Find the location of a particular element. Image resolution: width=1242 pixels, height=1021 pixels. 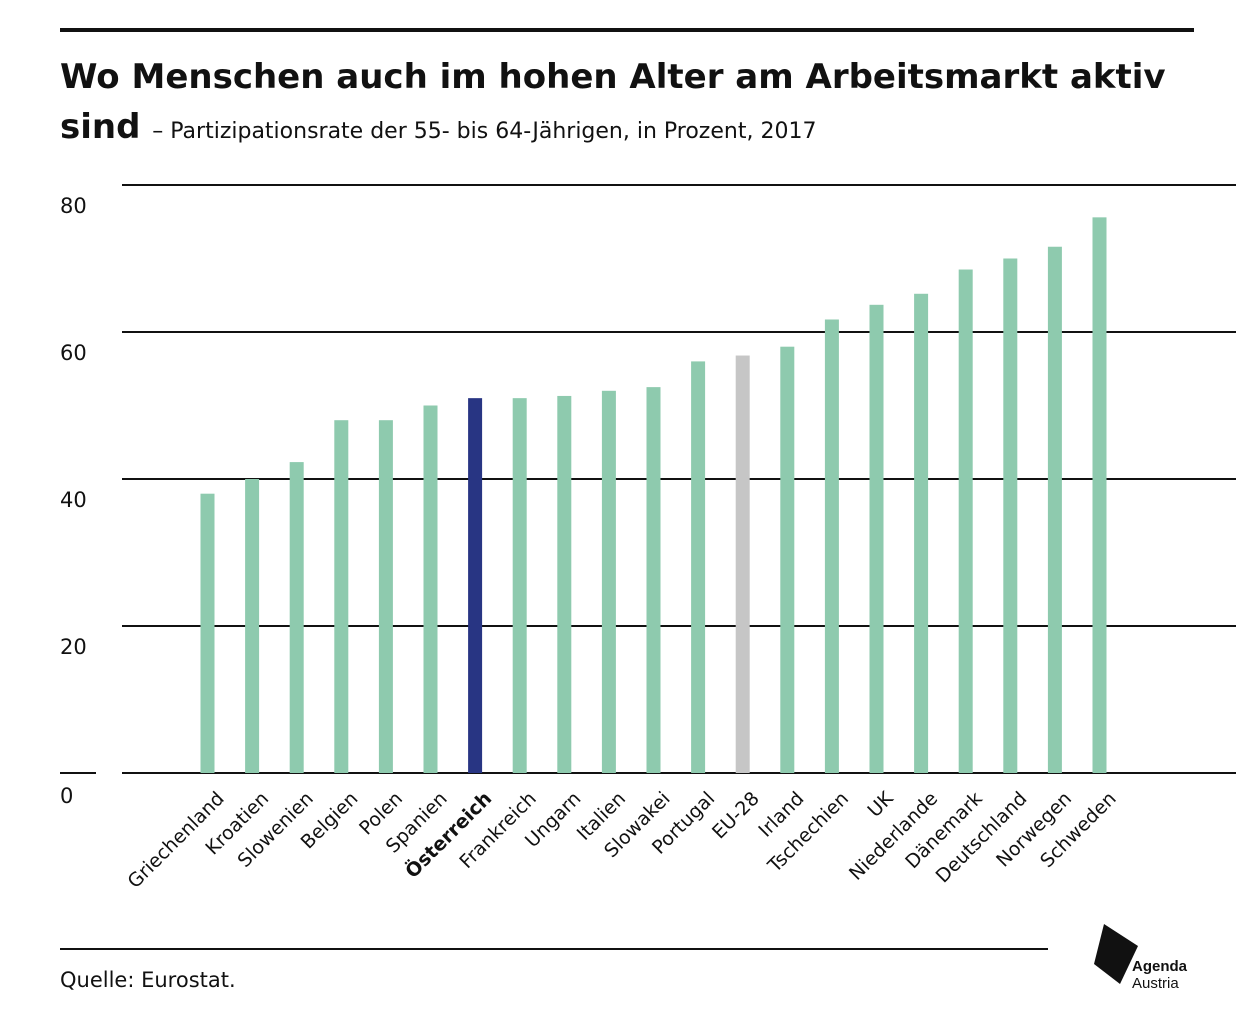

bar-irland is located at coordinates (787, 559).